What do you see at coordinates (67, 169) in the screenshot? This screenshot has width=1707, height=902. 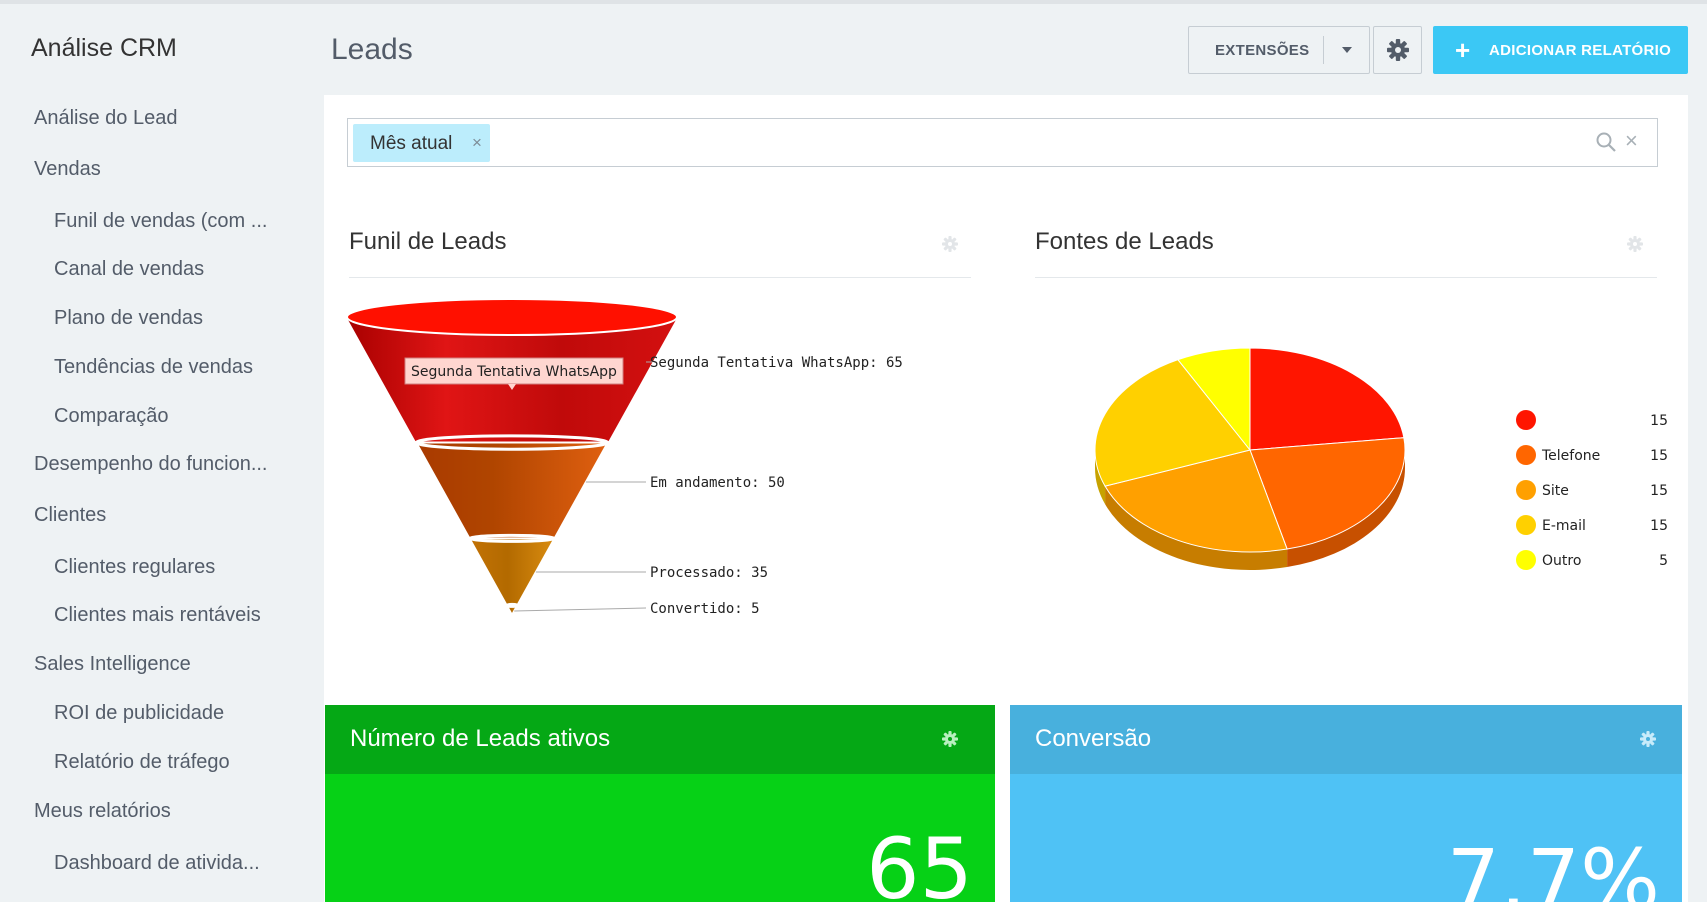 I see `sidebar-item: Vendas` at bounding box center [67, 169].